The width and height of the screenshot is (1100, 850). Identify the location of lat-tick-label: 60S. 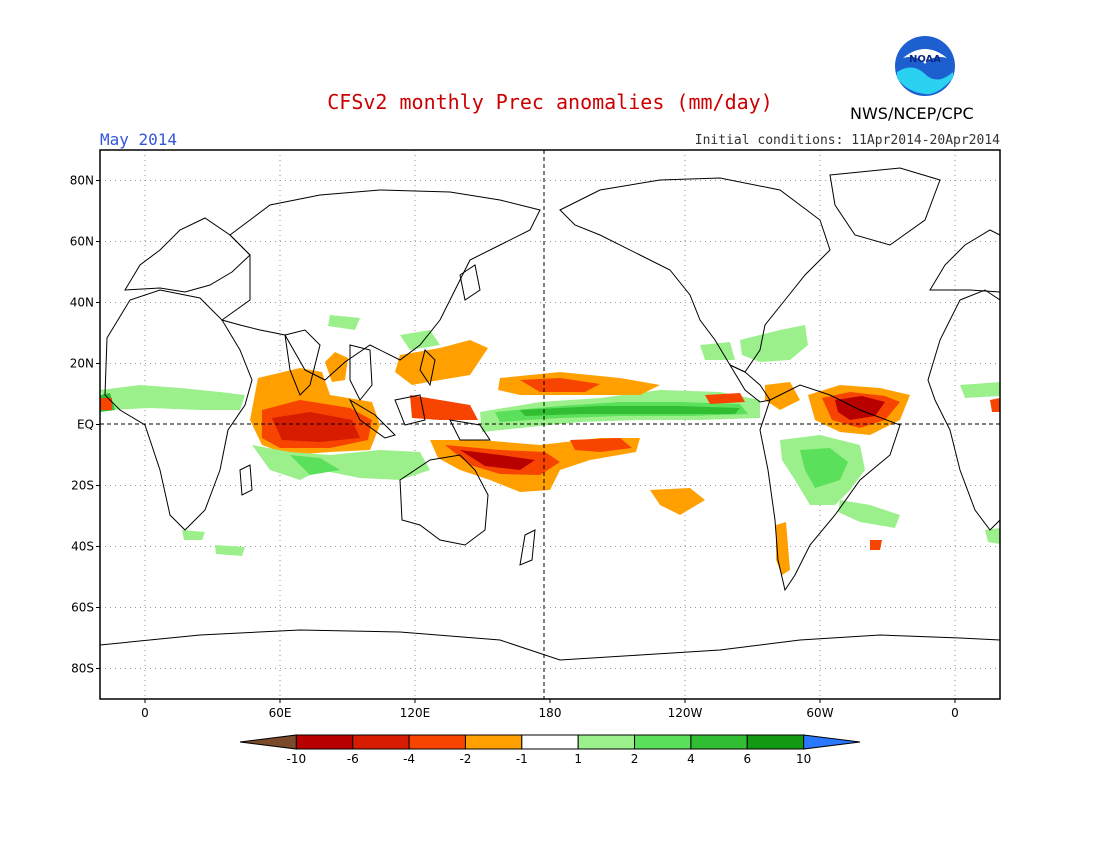
(82, 608).